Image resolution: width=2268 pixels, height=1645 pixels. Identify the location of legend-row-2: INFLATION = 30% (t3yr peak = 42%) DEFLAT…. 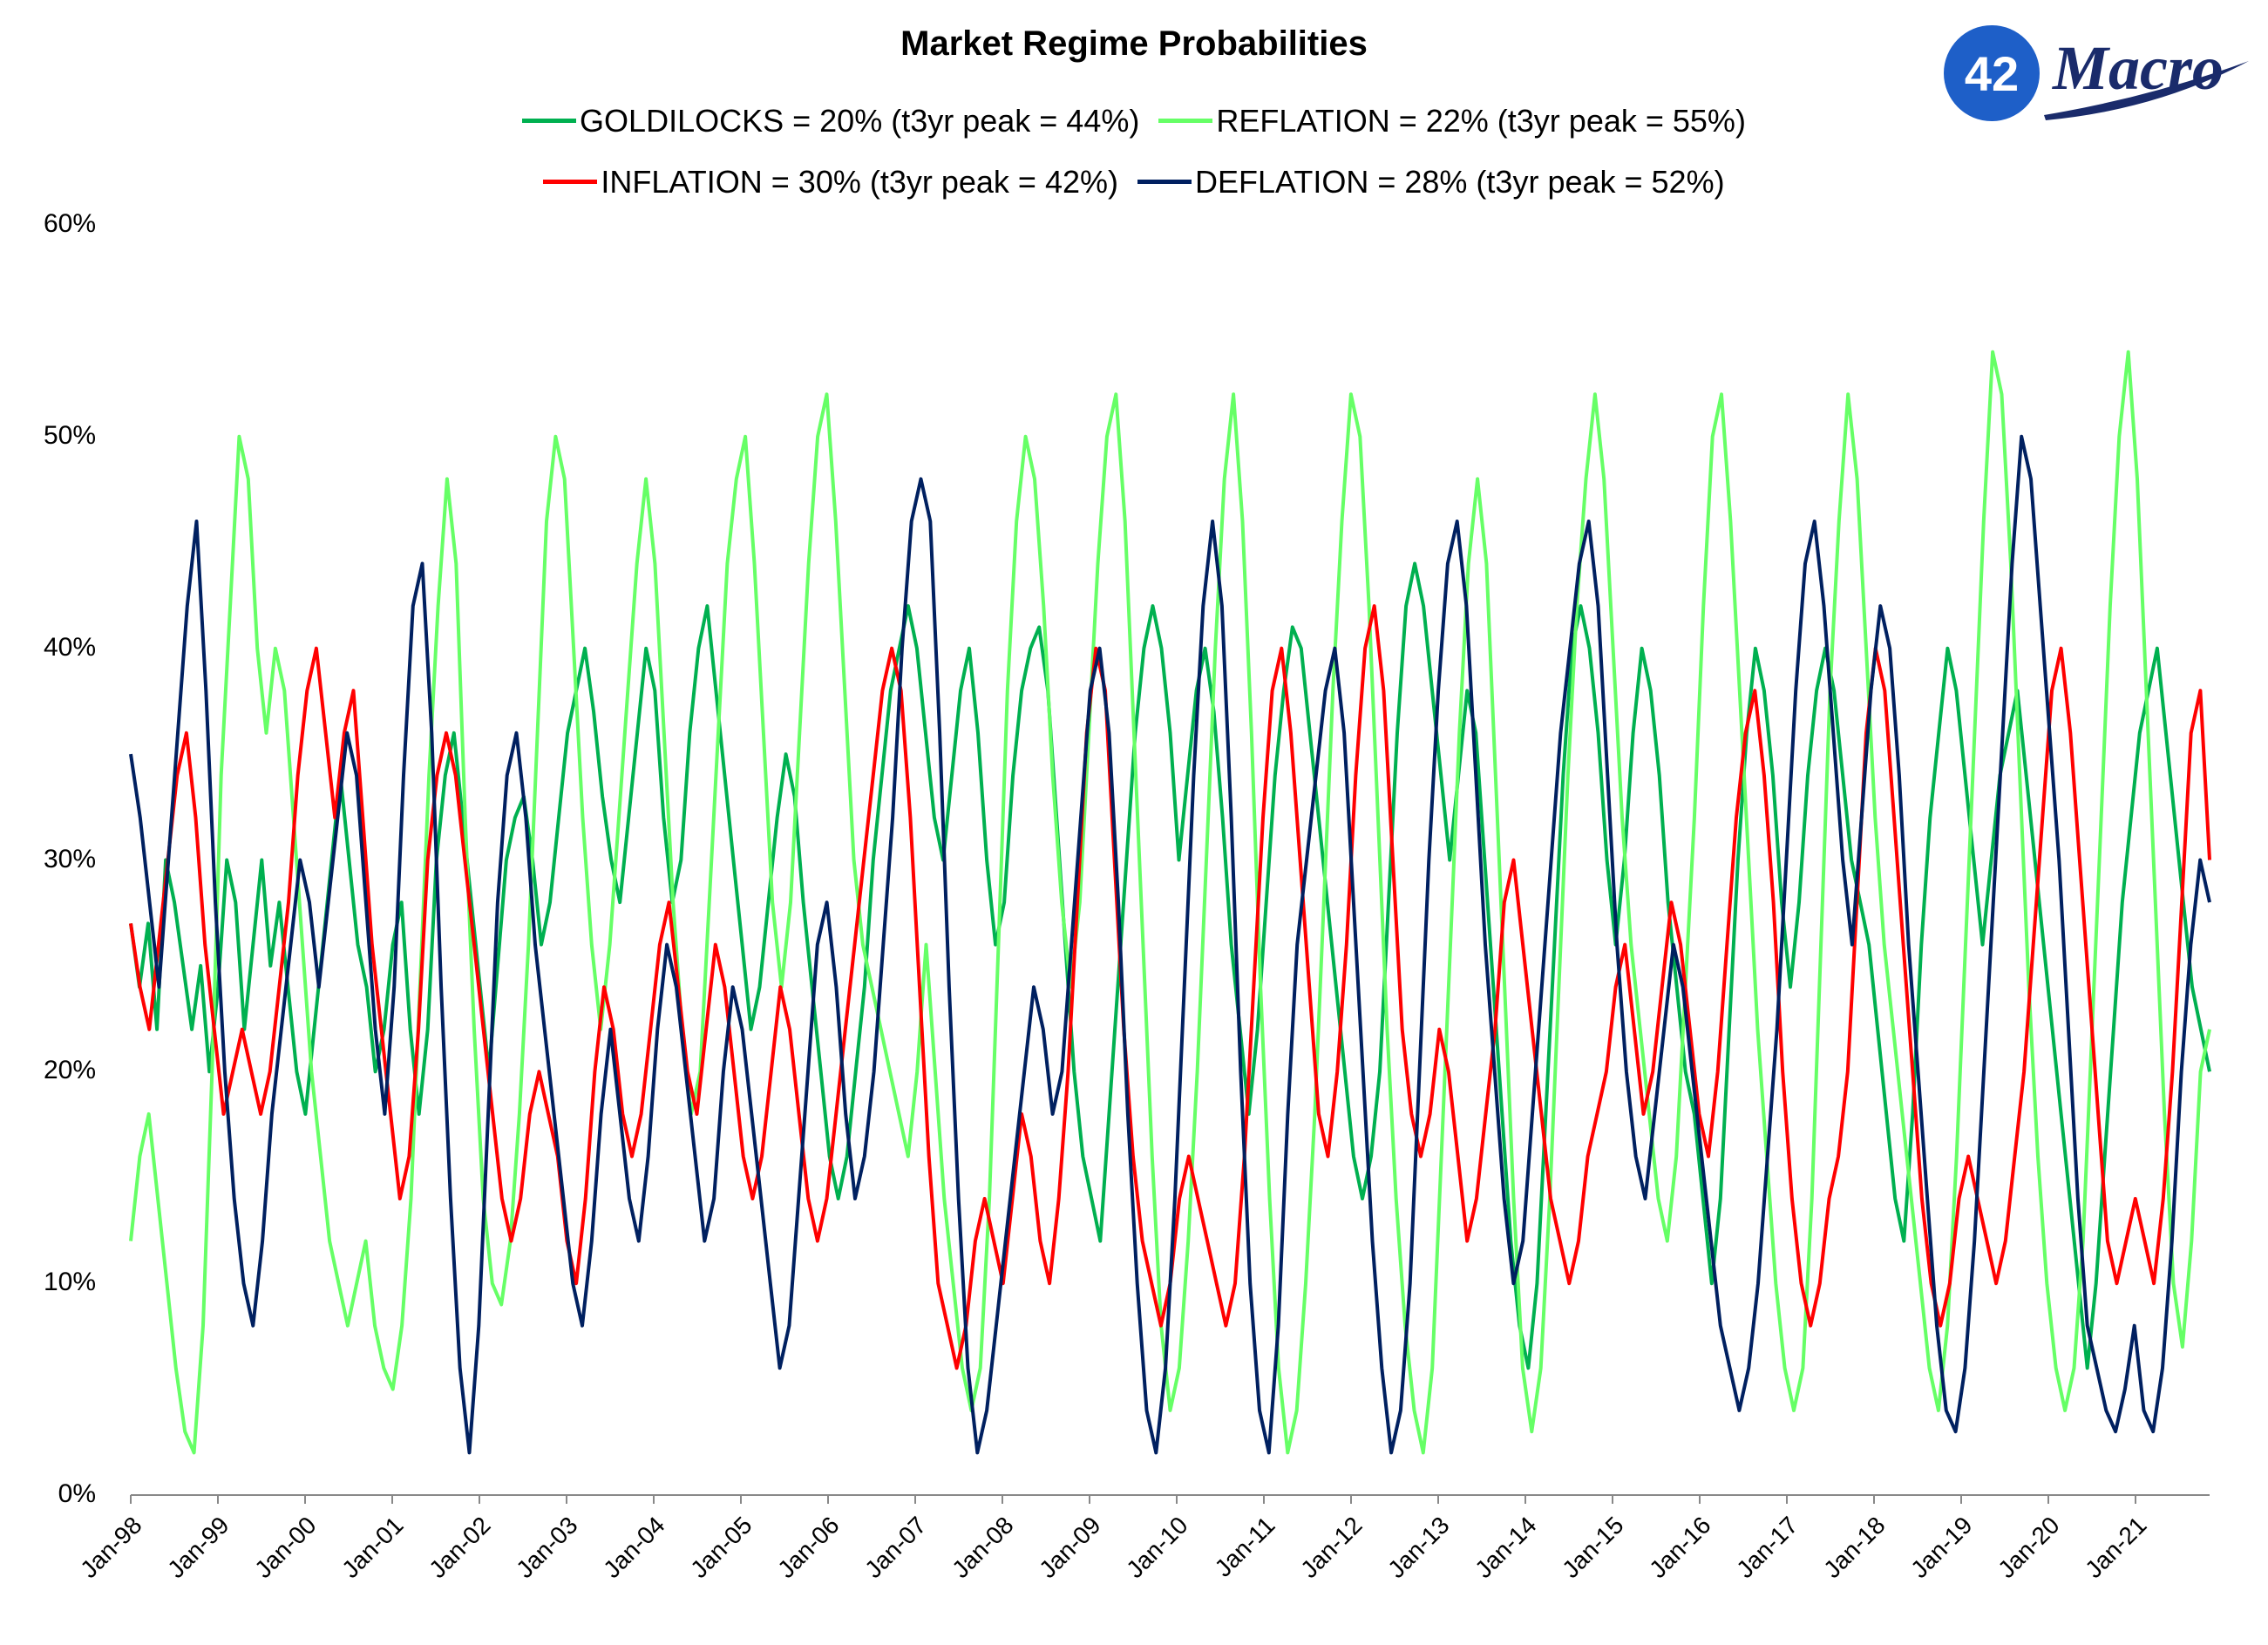
(1134, 182).